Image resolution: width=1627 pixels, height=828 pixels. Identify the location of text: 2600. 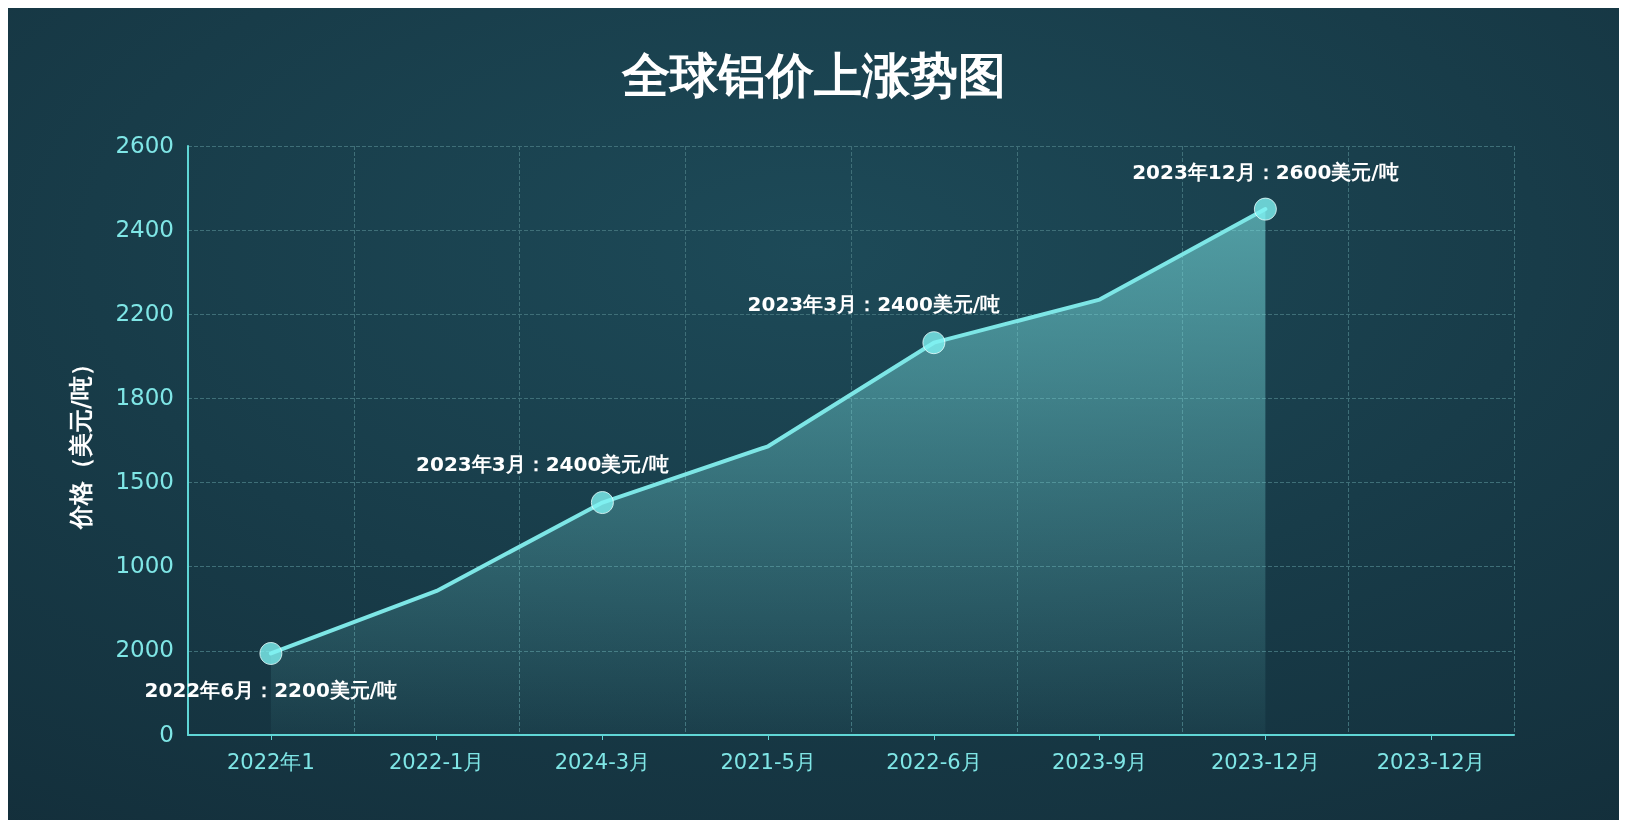
(144, 144).